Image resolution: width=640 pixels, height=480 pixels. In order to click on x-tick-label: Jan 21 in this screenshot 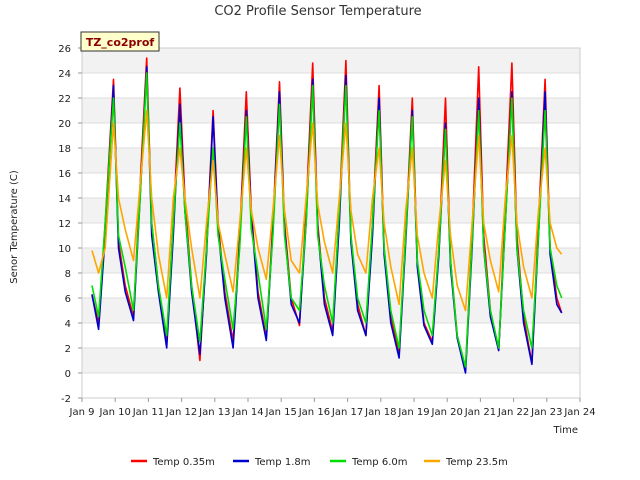, I will do `click(480, 412)`.